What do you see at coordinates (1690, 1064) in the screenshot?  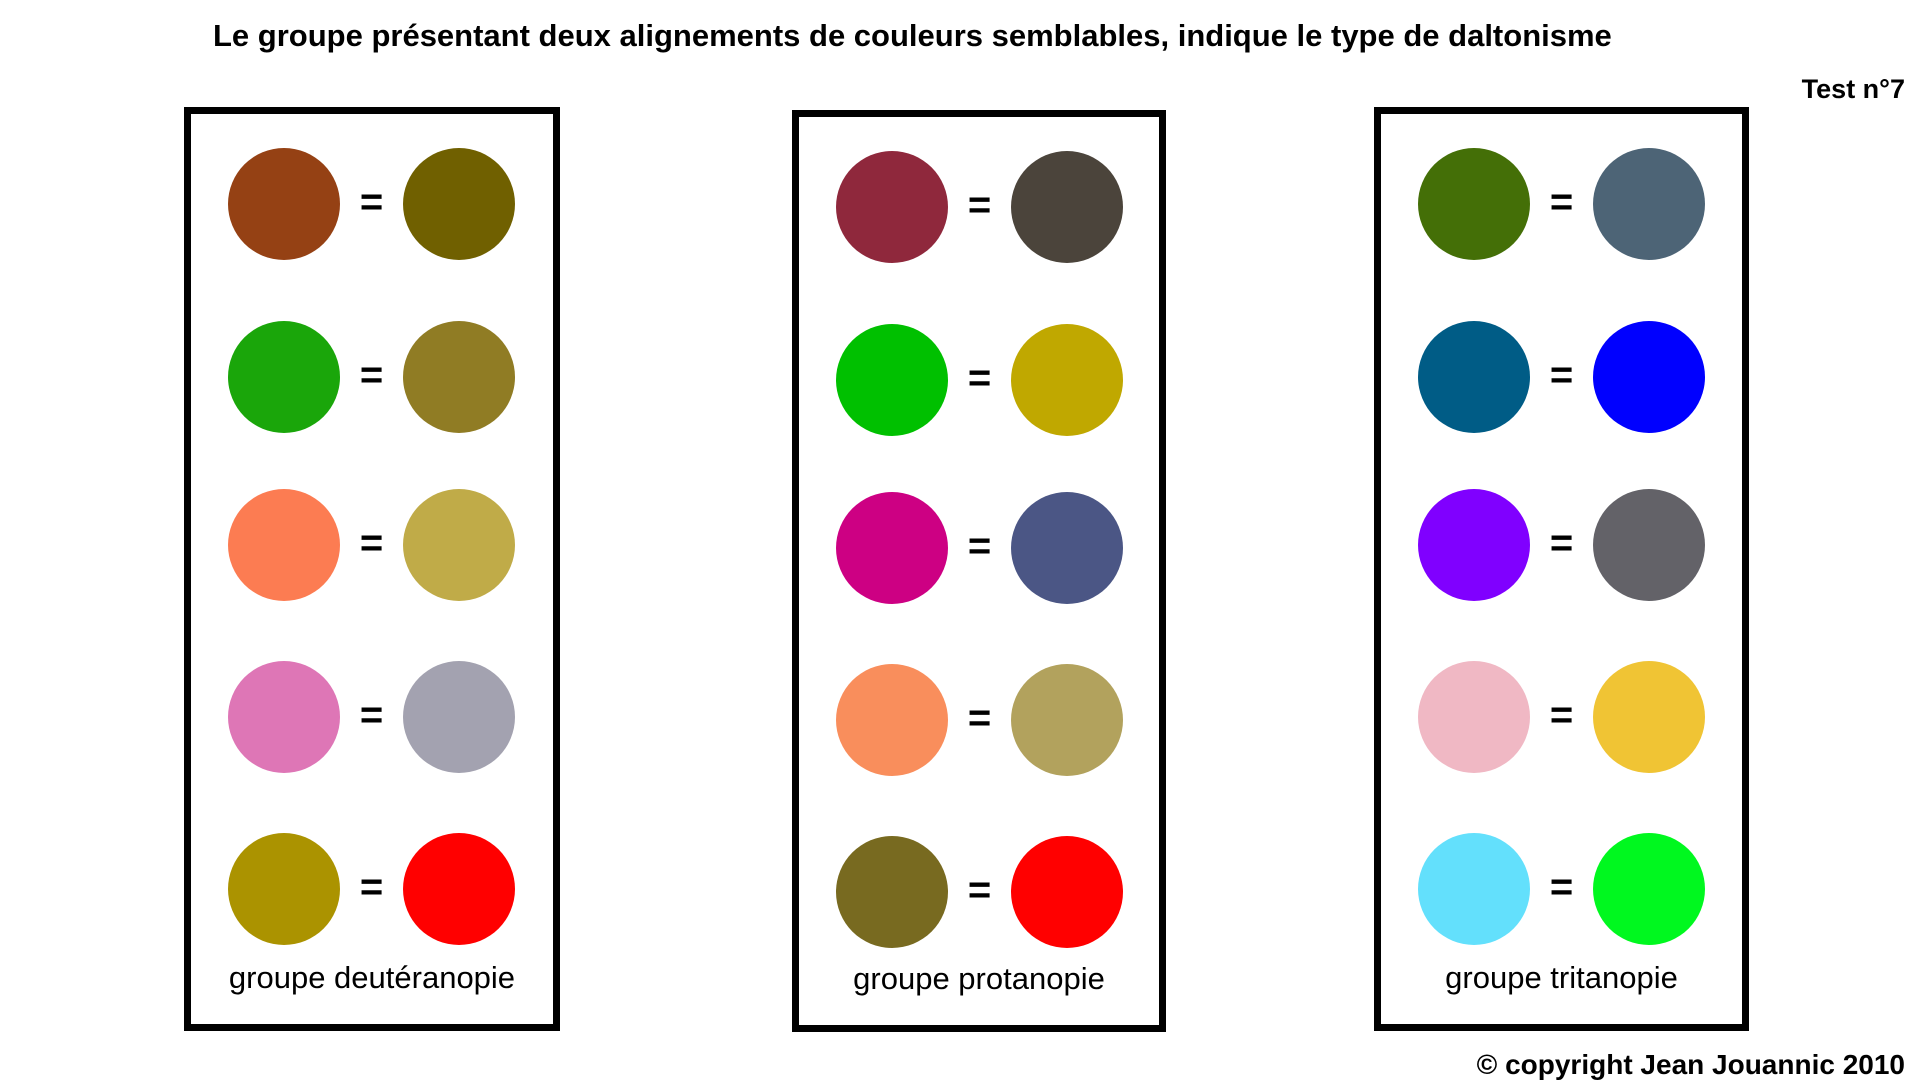 I see `copyright-notice: © copyright Jean Jouannic 2010` at bounding box center [1690, 1064].